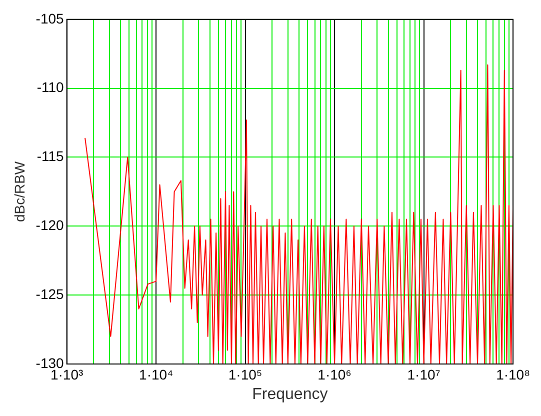  I want to click on x-axis-title: Frequency, so click(290, 394).